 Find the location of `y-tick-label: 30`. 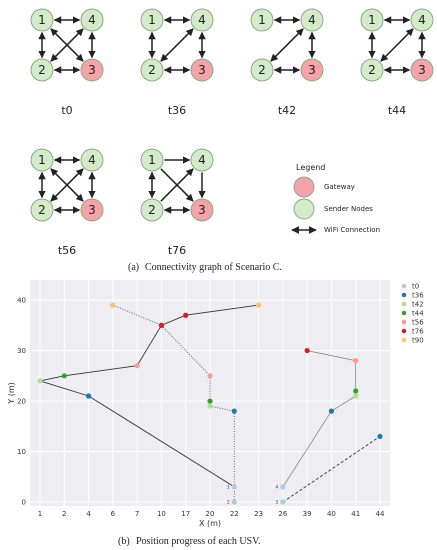

y-tick-label: 30 is located at coordinates (21, 351).